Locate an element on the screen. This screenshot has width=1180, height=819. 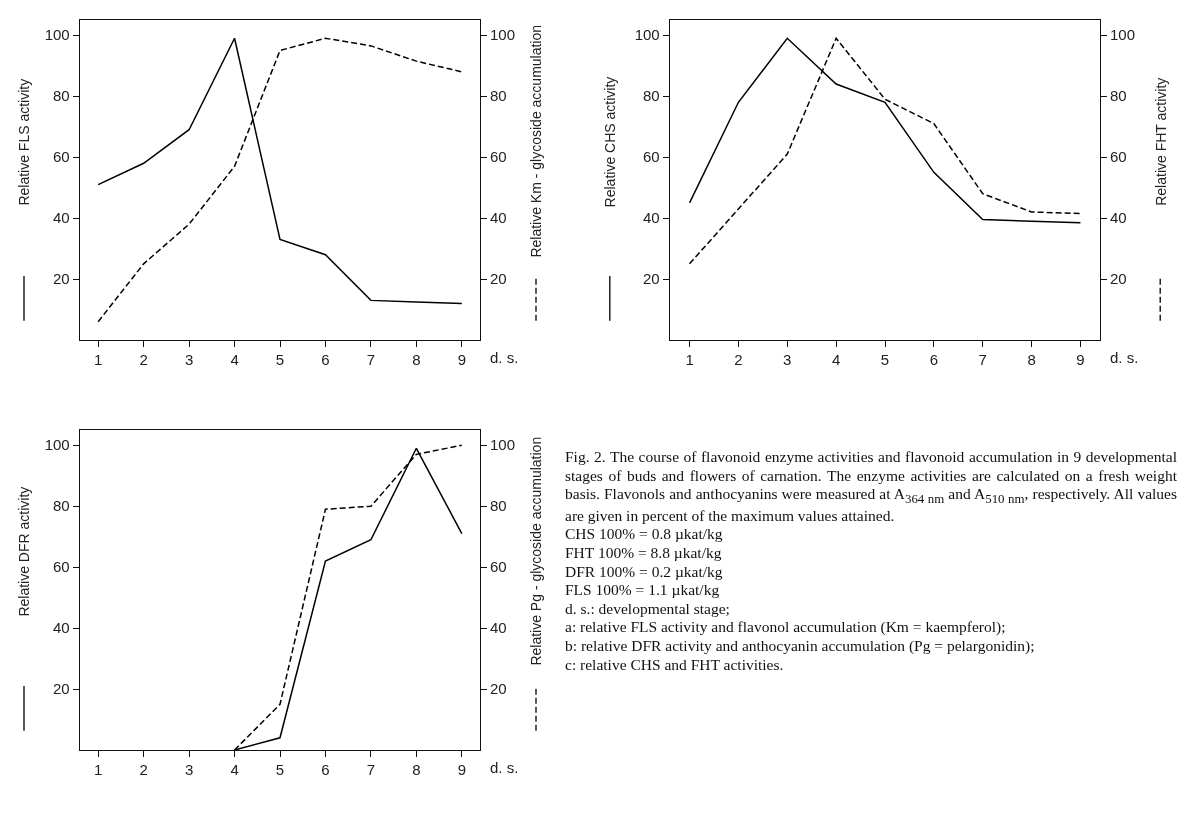
y2-axis-title: Relative FHT activity is located at coordinates (1160, 141).